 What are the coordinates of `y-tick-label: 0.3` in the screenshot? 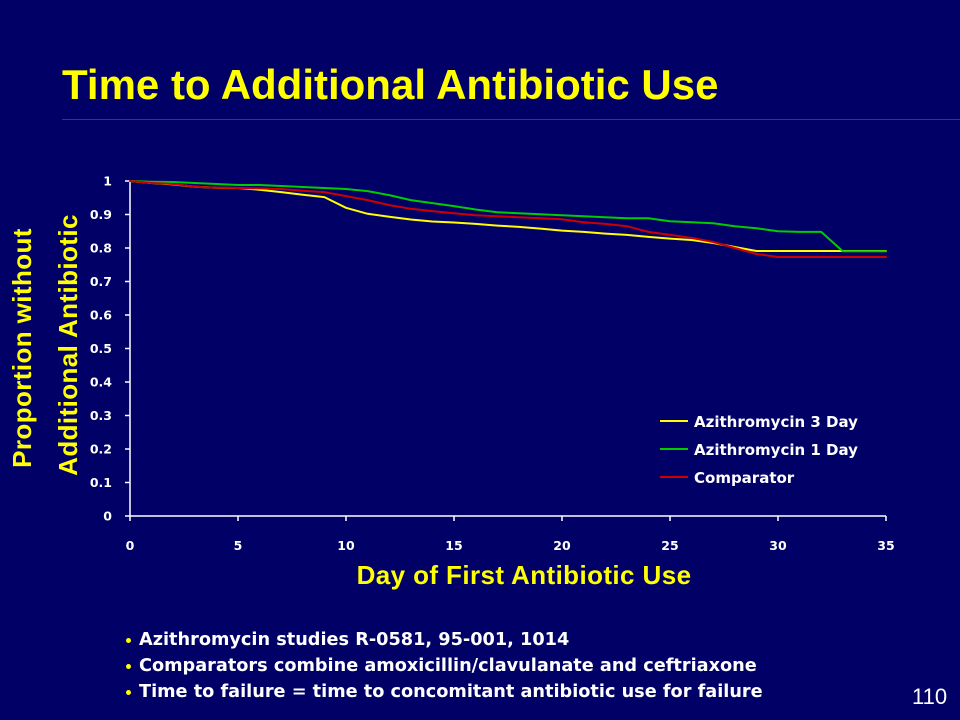 It's located at (101, 415).